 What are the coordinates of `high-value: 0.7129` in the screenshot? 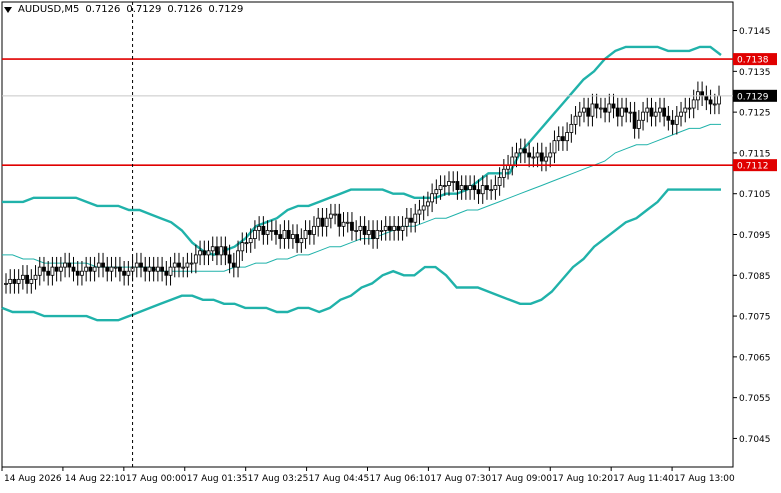 It's located at (144, 9).